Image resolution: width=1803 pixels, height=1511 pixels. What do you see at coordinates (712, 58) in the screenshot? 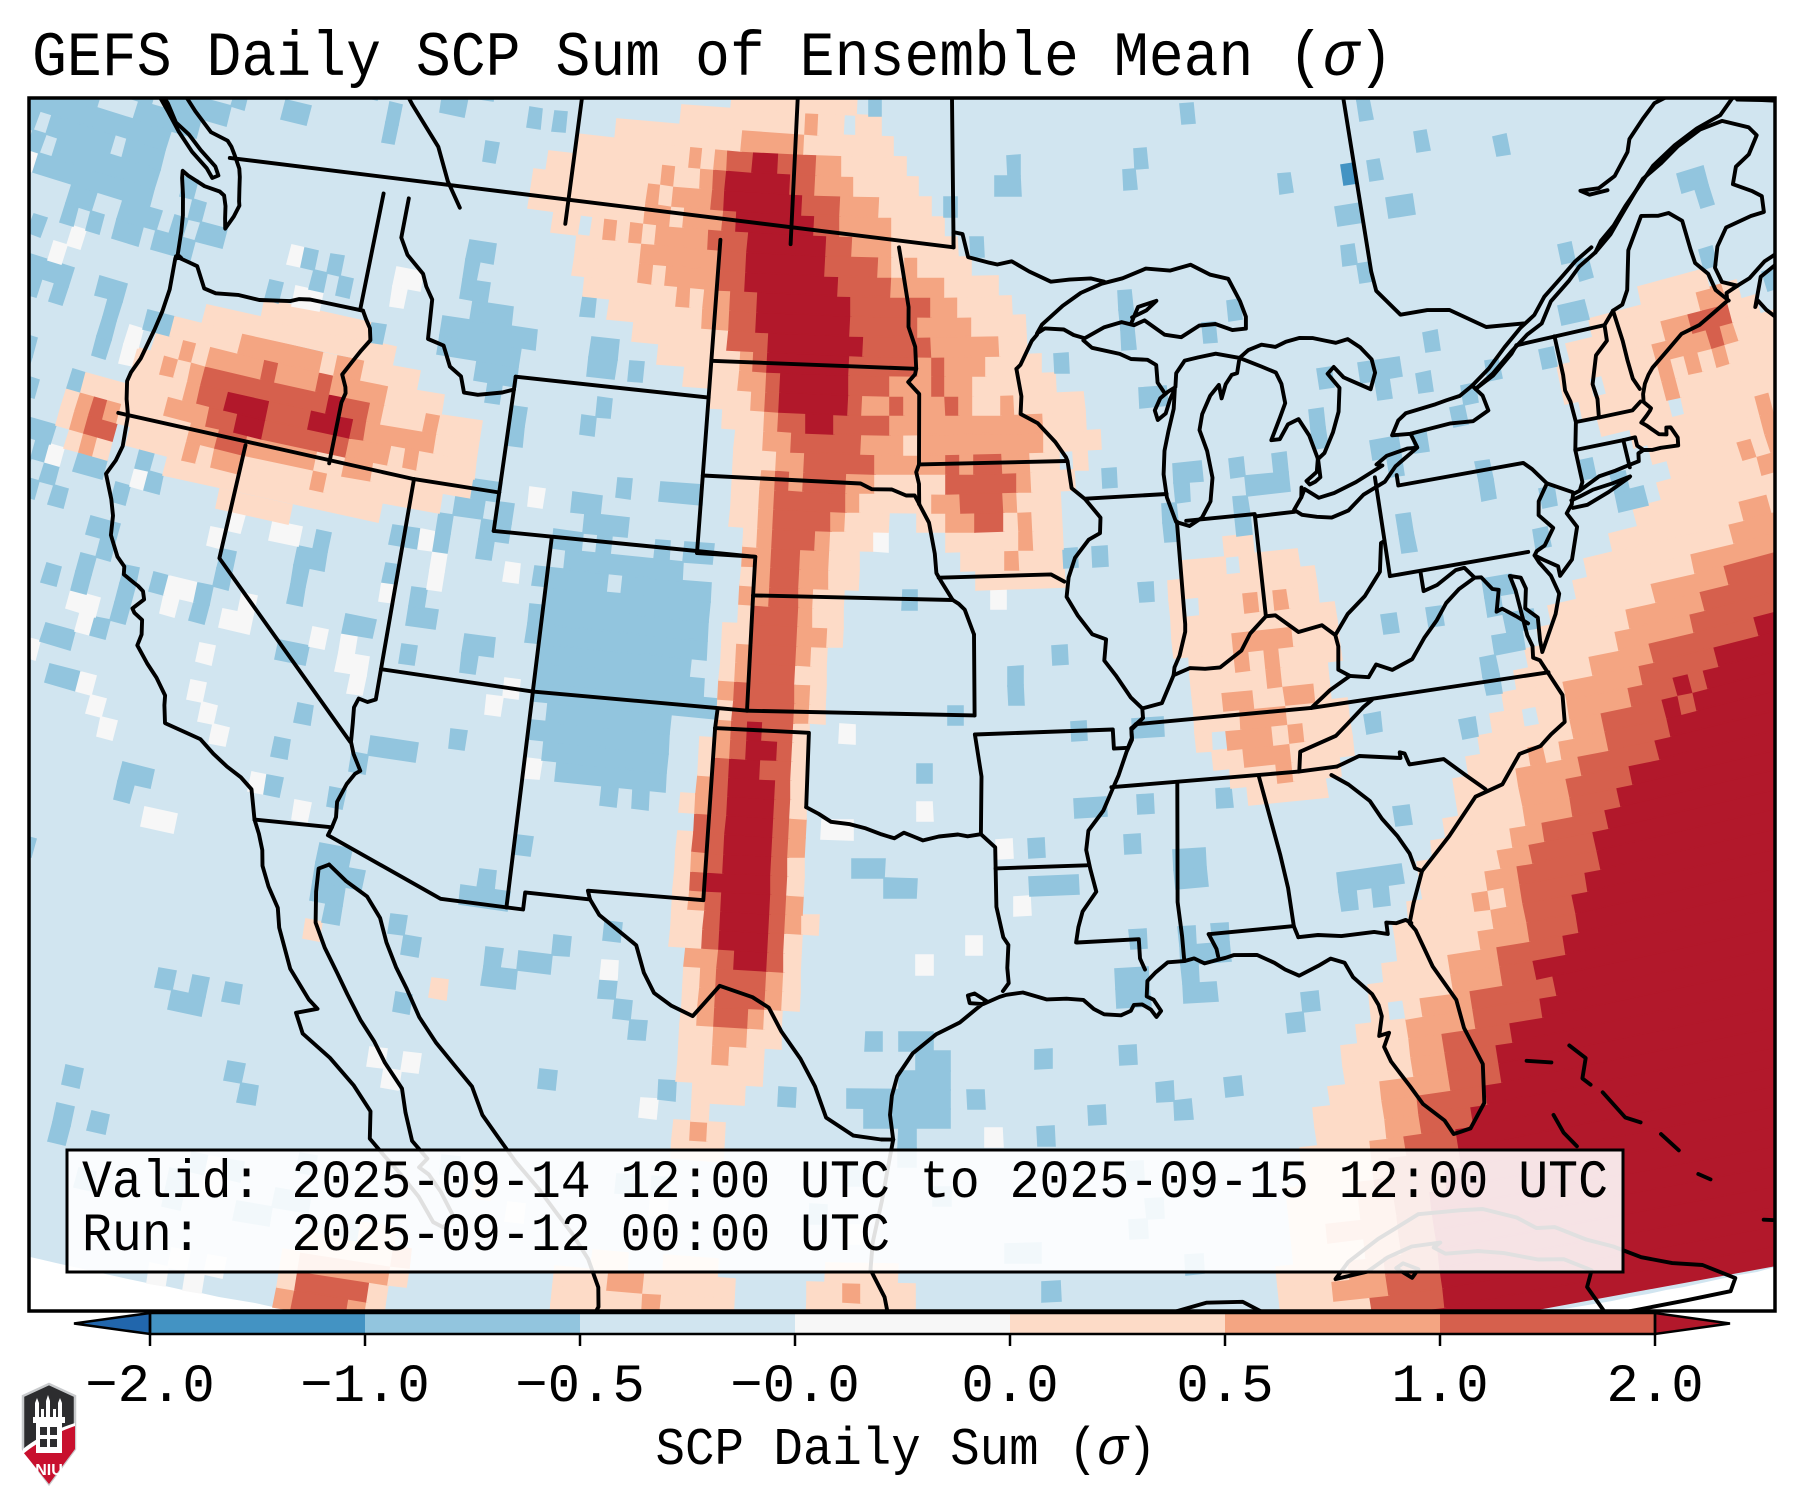
I see `svg-text:GEFS Daily SCP Sum of Ensemble: GEFS Daily SCP Sum of Ensemble Mean (σ)` at bounding box center [712, 58].